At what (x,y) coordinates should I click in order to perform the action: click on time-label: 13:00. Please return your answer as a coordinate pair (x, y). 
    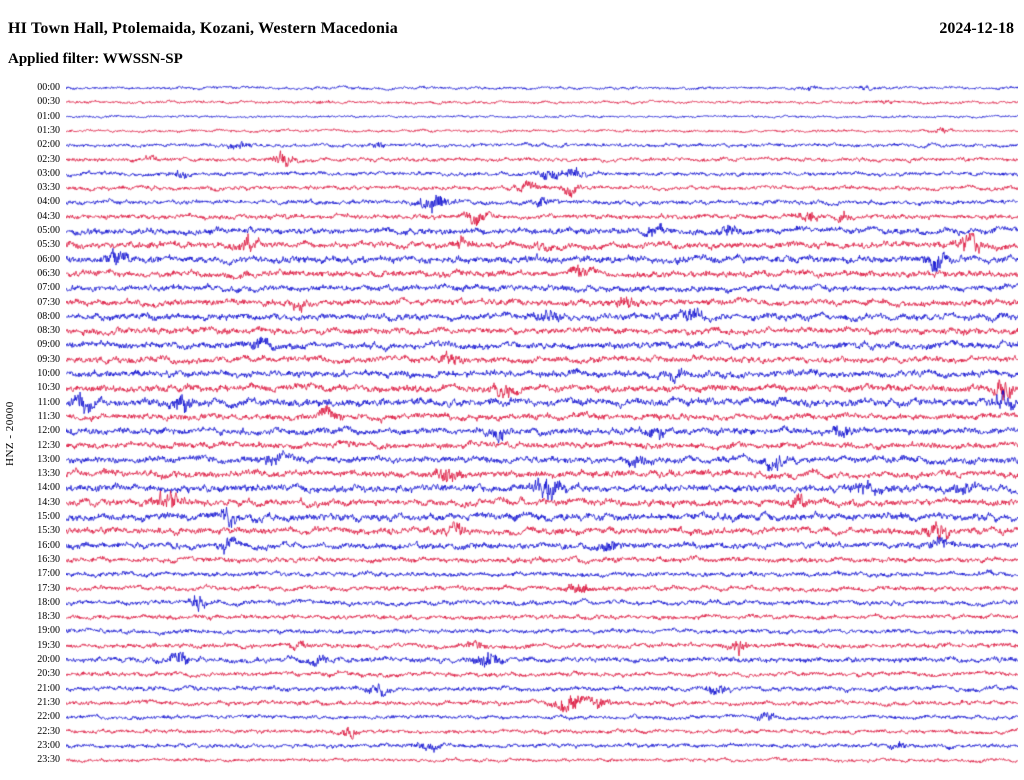
    Looking at the image, I should click on (48, 459).